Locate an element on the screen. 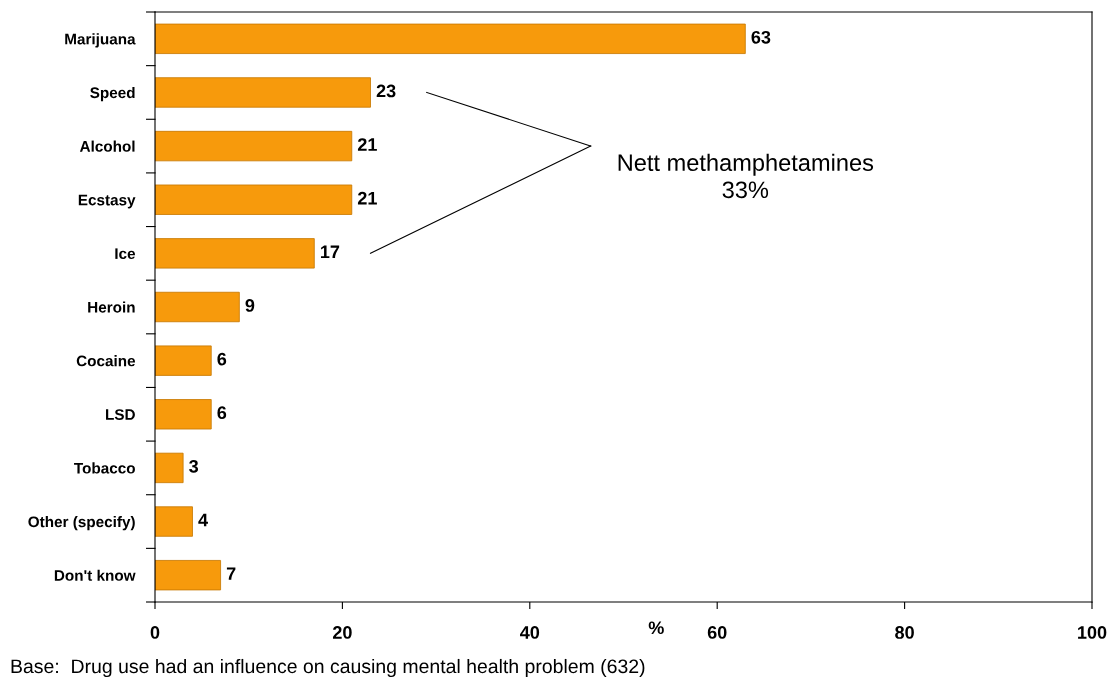  y-tick-label: LSD is located at coordinates (120, 414).